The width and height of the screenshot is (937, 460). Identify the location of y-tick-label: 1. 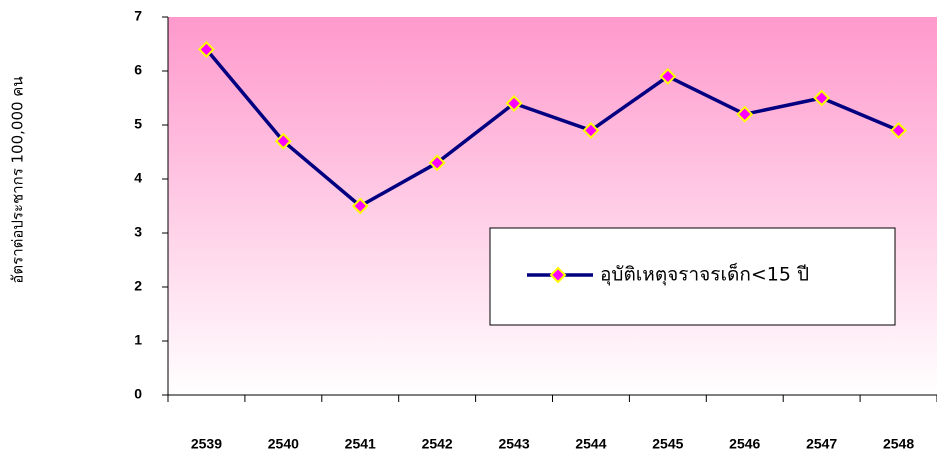
(138, 340).